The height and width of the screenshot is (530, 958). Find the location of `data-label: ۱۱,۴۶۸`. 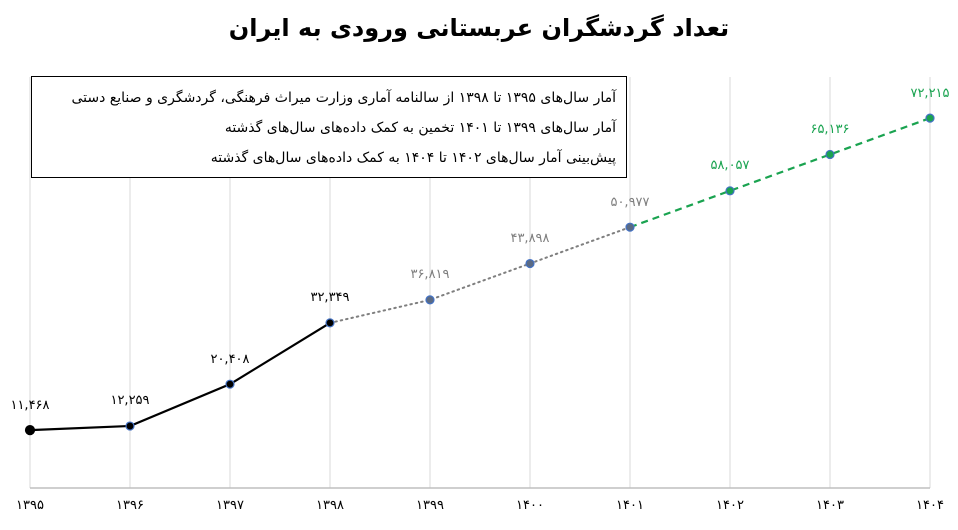

data-label: ۱۱,۴۶۸ is located at coordinates (30, 405).